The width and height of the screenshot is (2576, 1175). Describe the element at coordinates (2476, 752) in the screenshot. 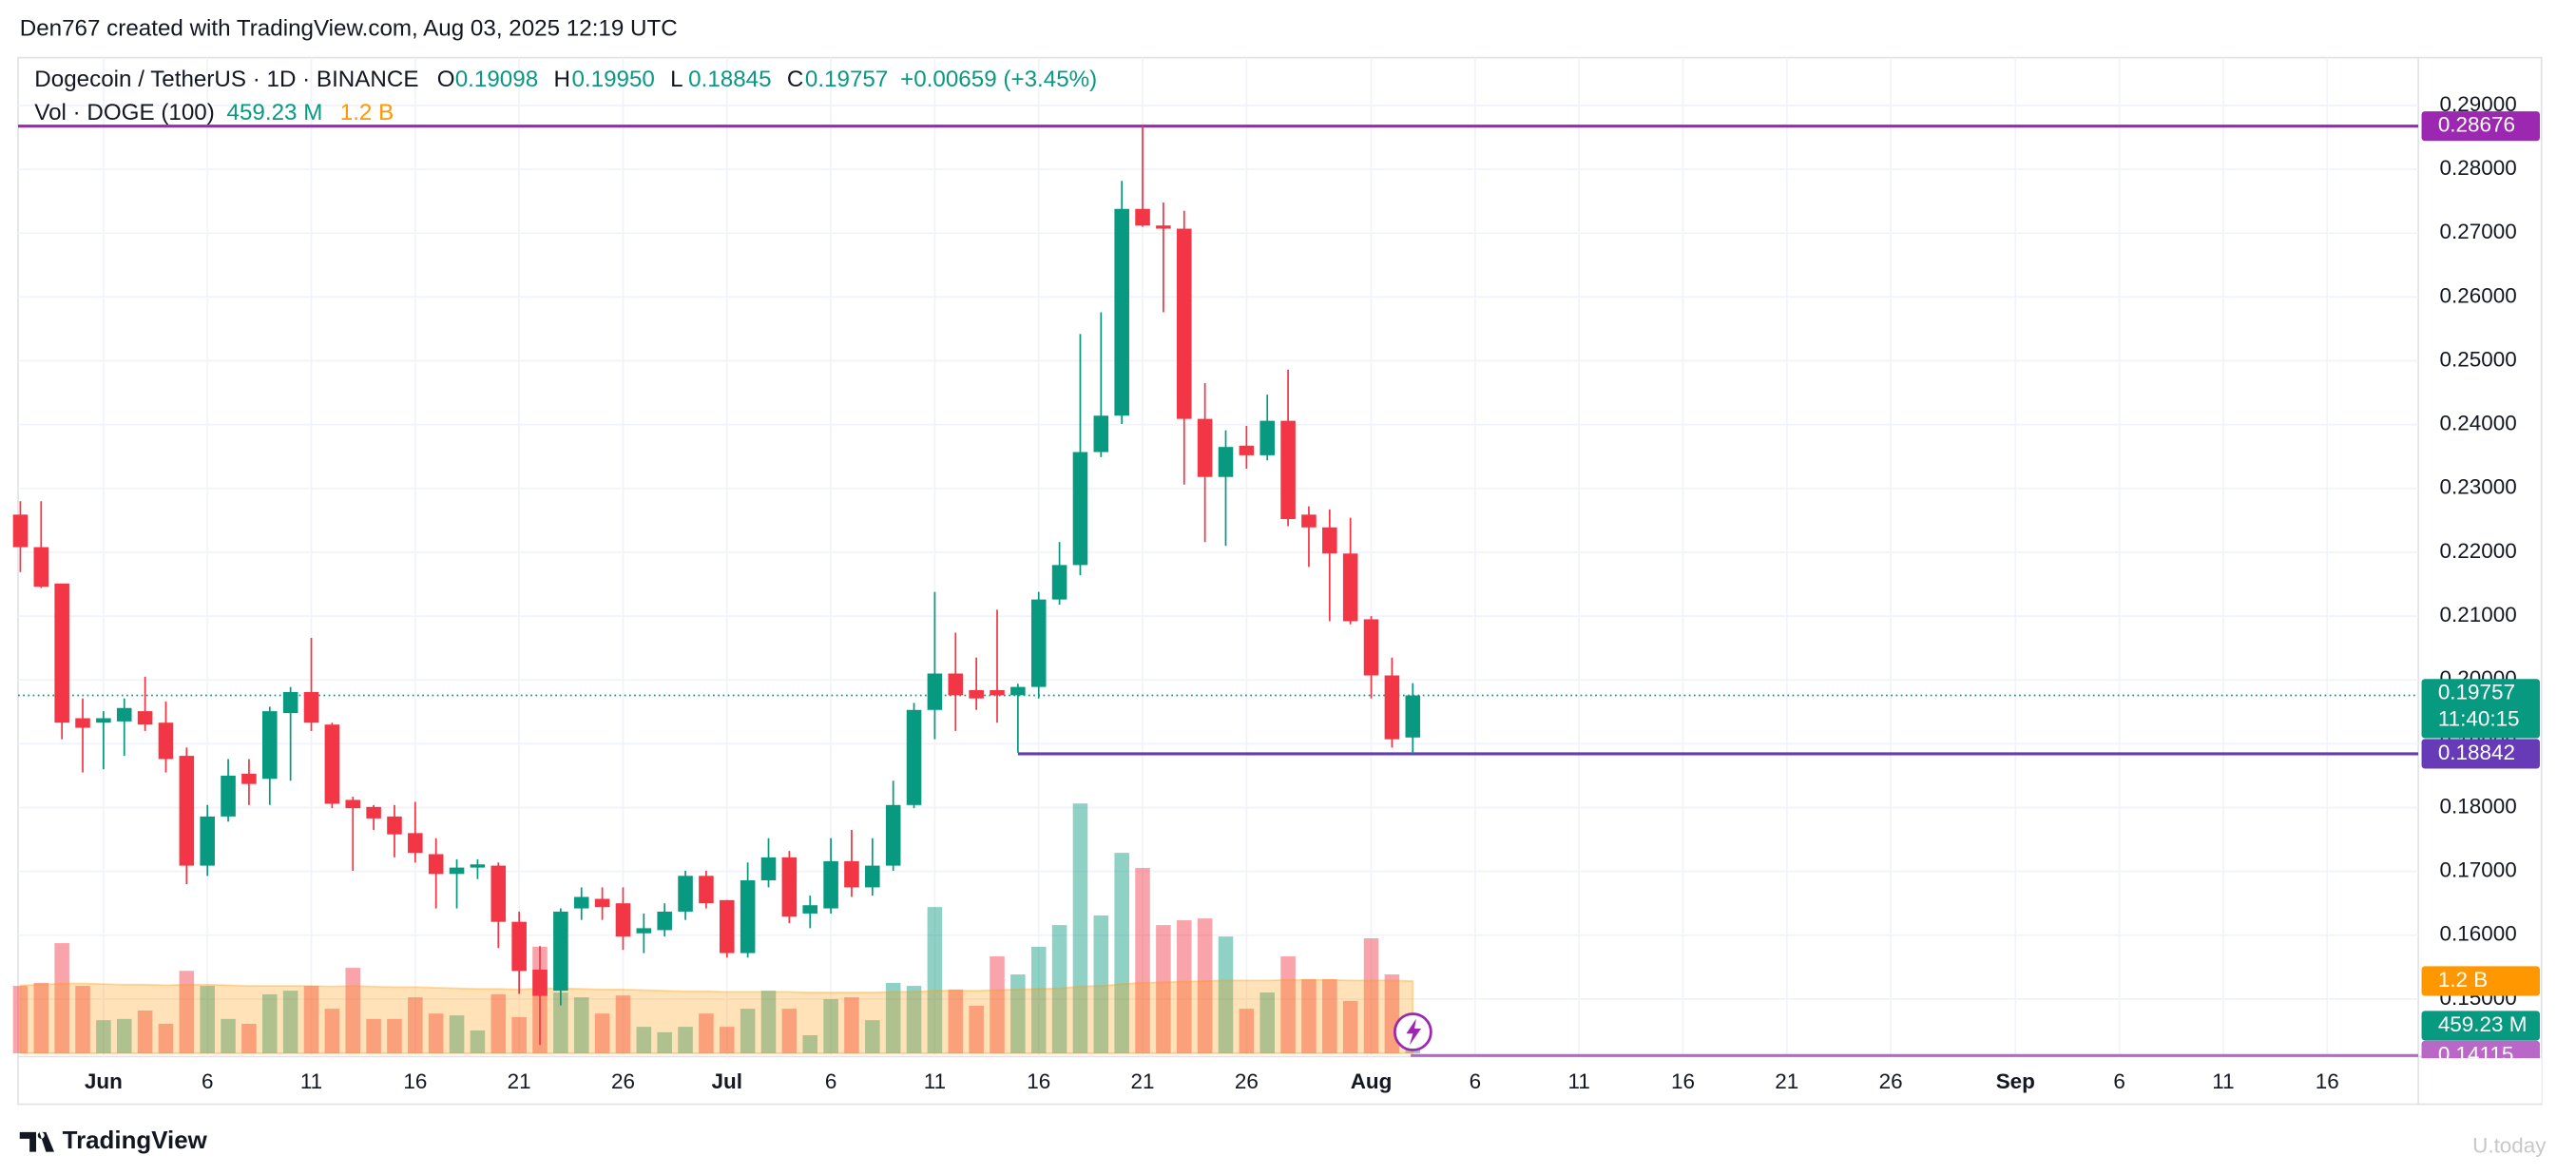

I see `level-label-text: 0.18842` at that location.